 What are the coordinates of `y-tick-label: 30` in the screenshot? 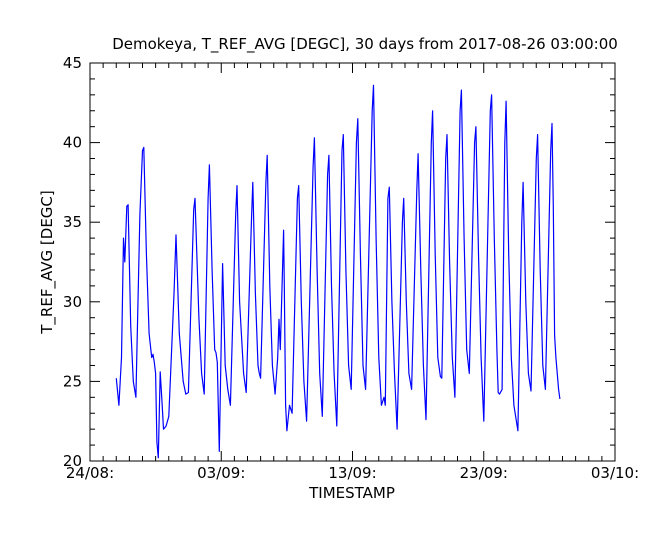 It's located at (72, 302).